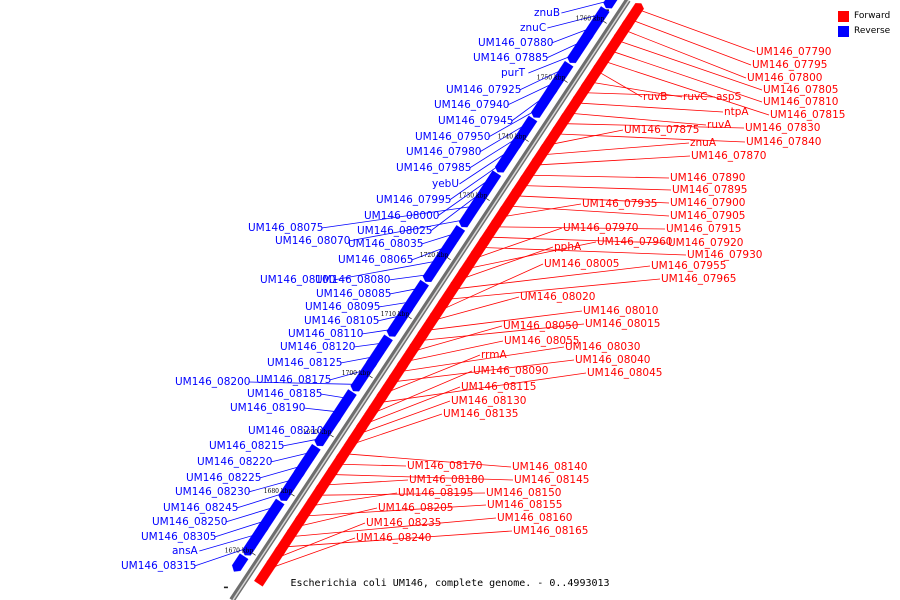 The image size is (900, 600). I want to click on forward-gene-label: ruvA, so click(719, 125).